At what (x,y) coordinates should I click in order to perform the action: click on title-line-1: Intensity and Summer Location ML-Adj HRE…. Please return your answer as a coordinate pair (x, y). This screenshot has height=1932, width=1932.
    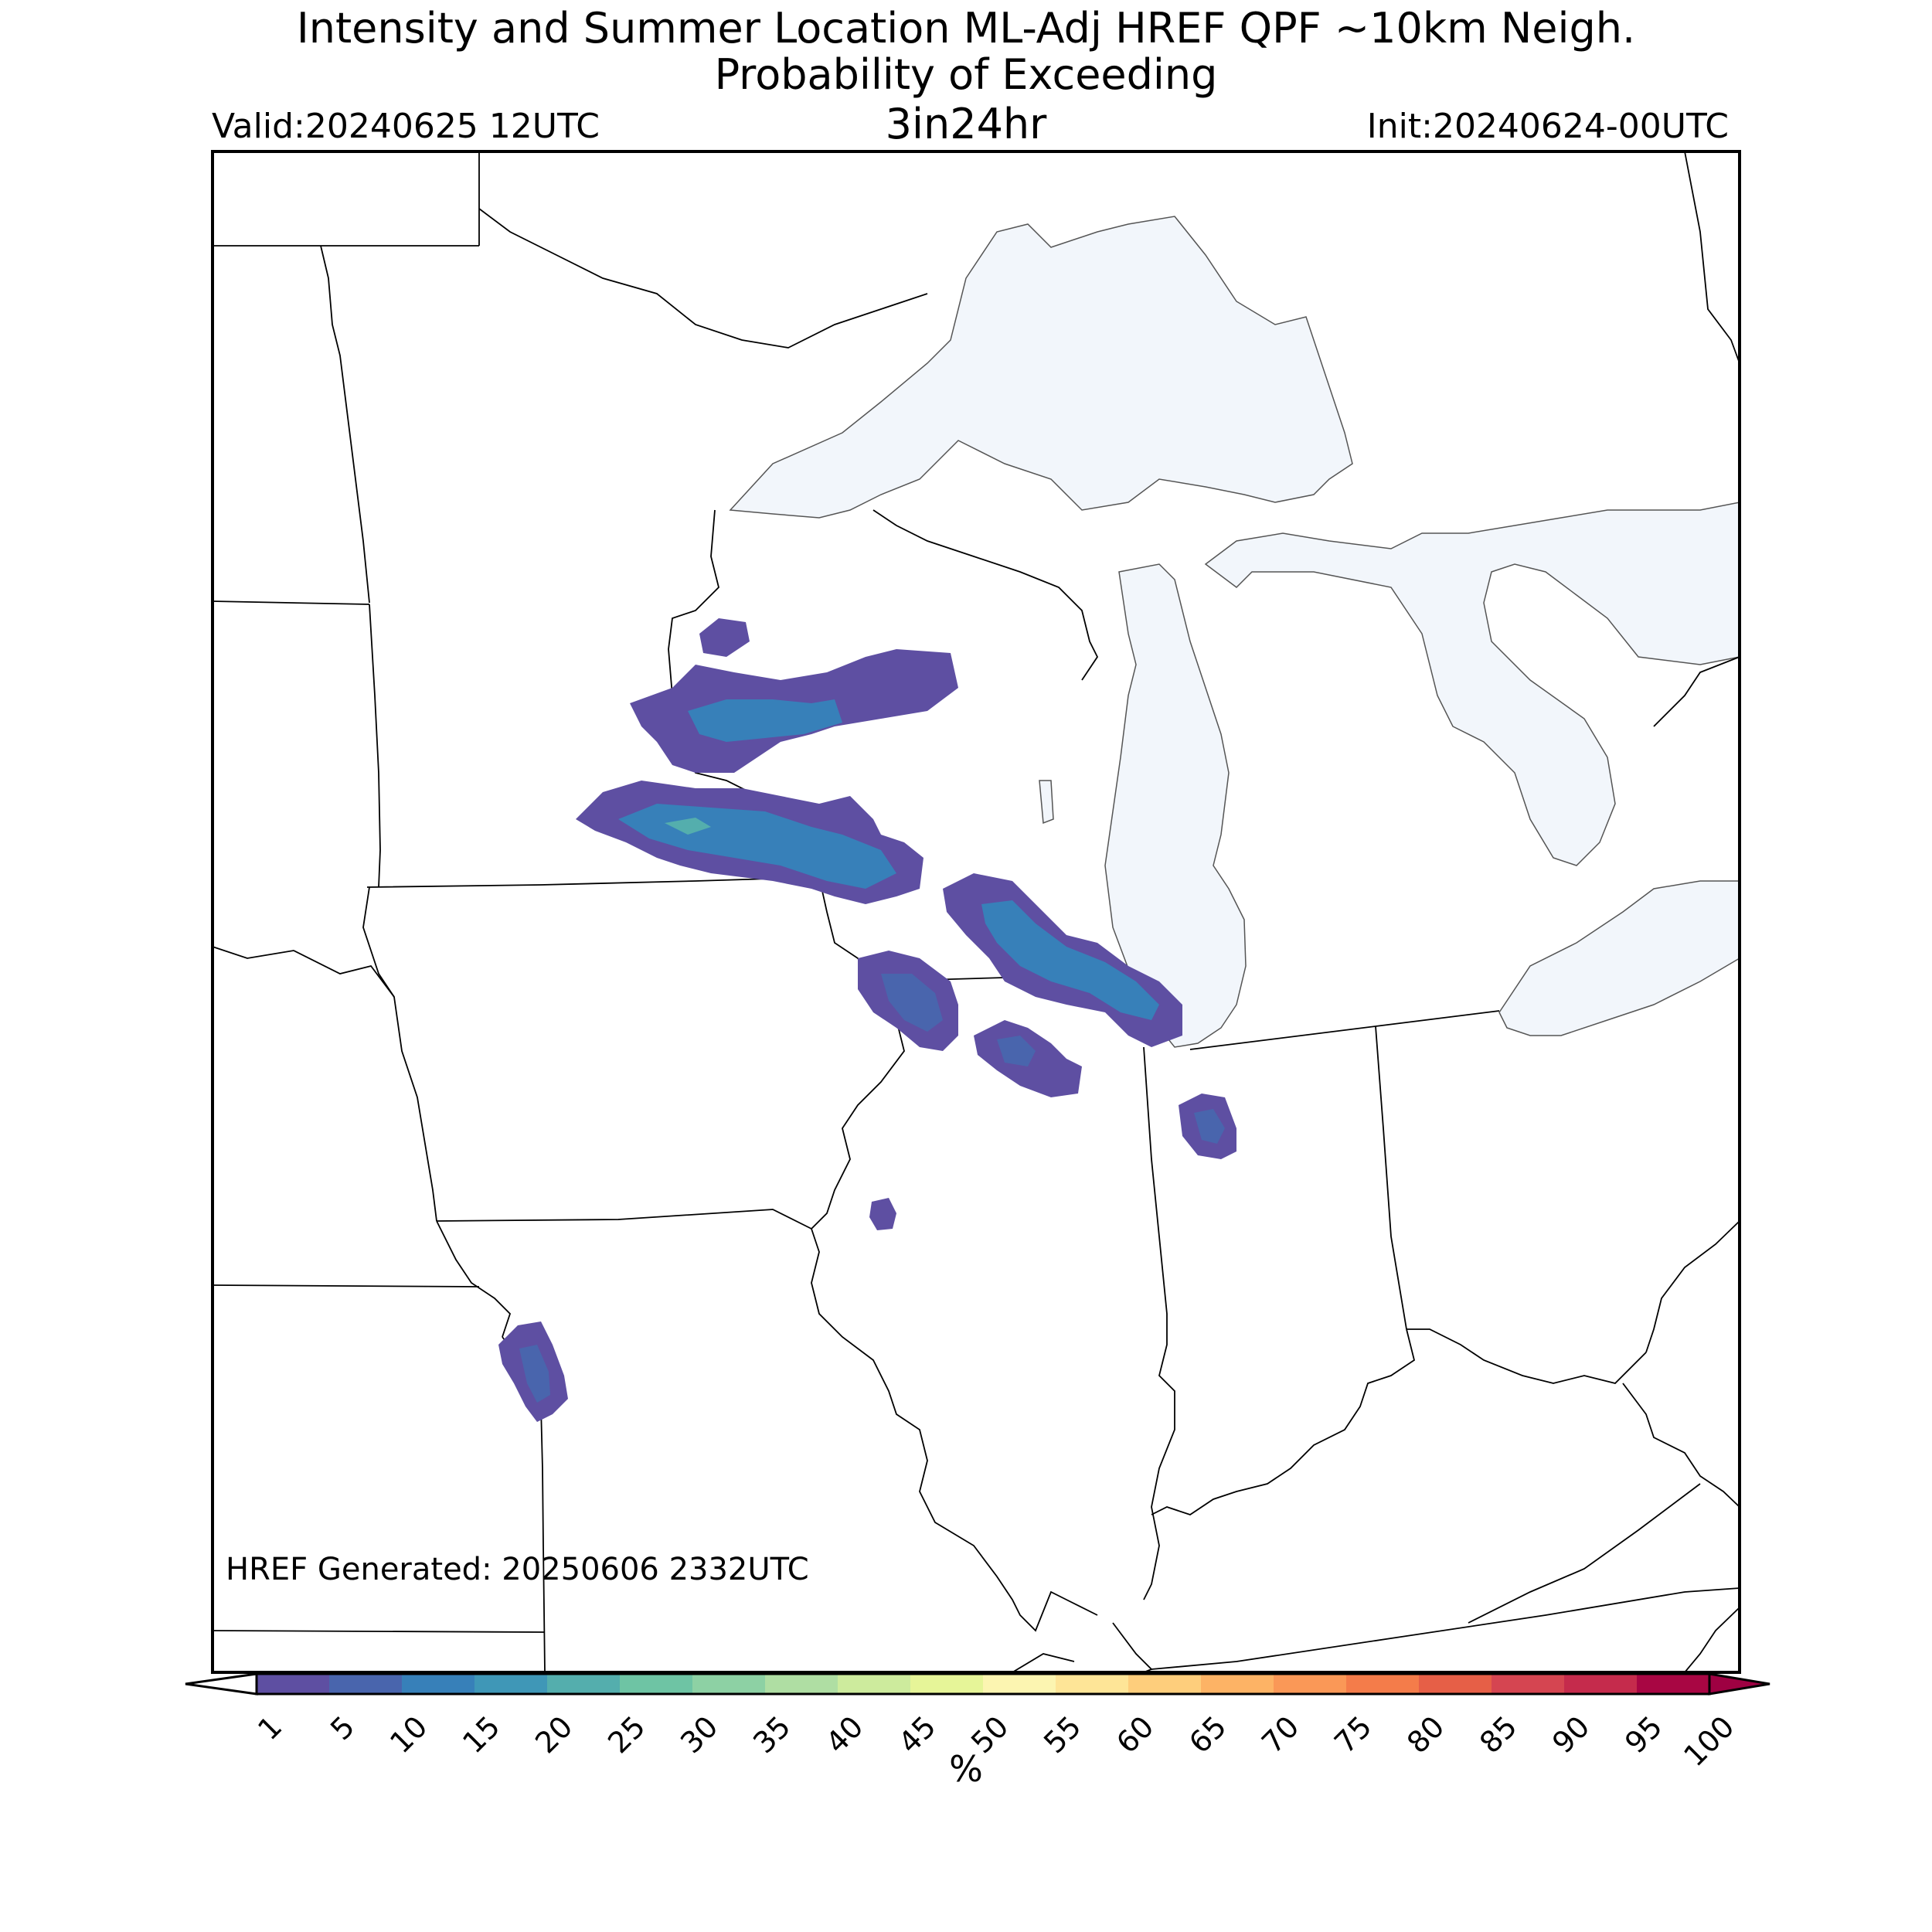
    Looking at the image, I should click on (966, 29).